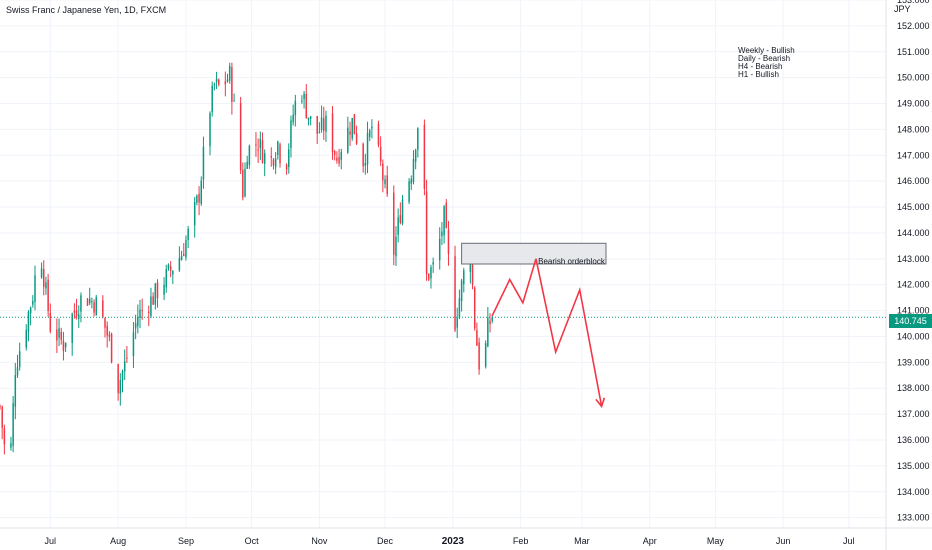 Image resolution: width=932 pixels, height=550 pixels. I want to click on currency-label: JPY, so click(902, 9).